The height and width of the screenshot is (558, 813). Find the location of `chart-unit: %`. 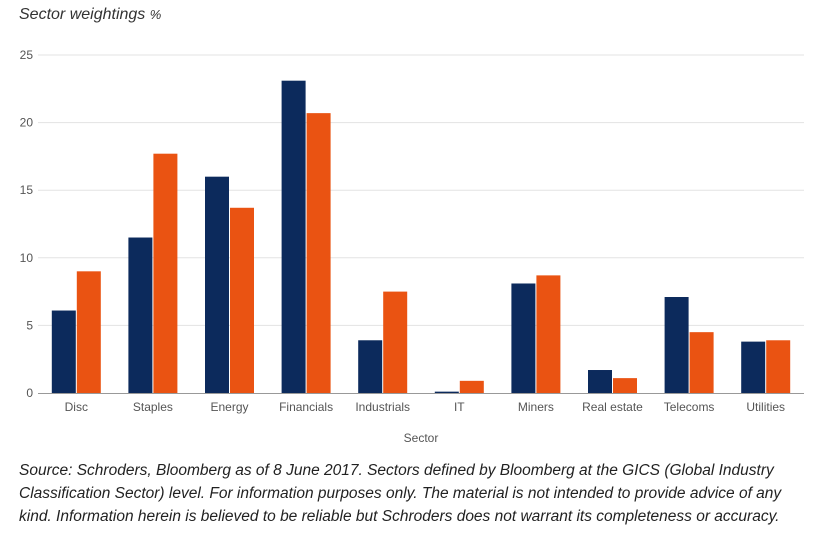

chart-unit: % is located at coordinates (155, 14).